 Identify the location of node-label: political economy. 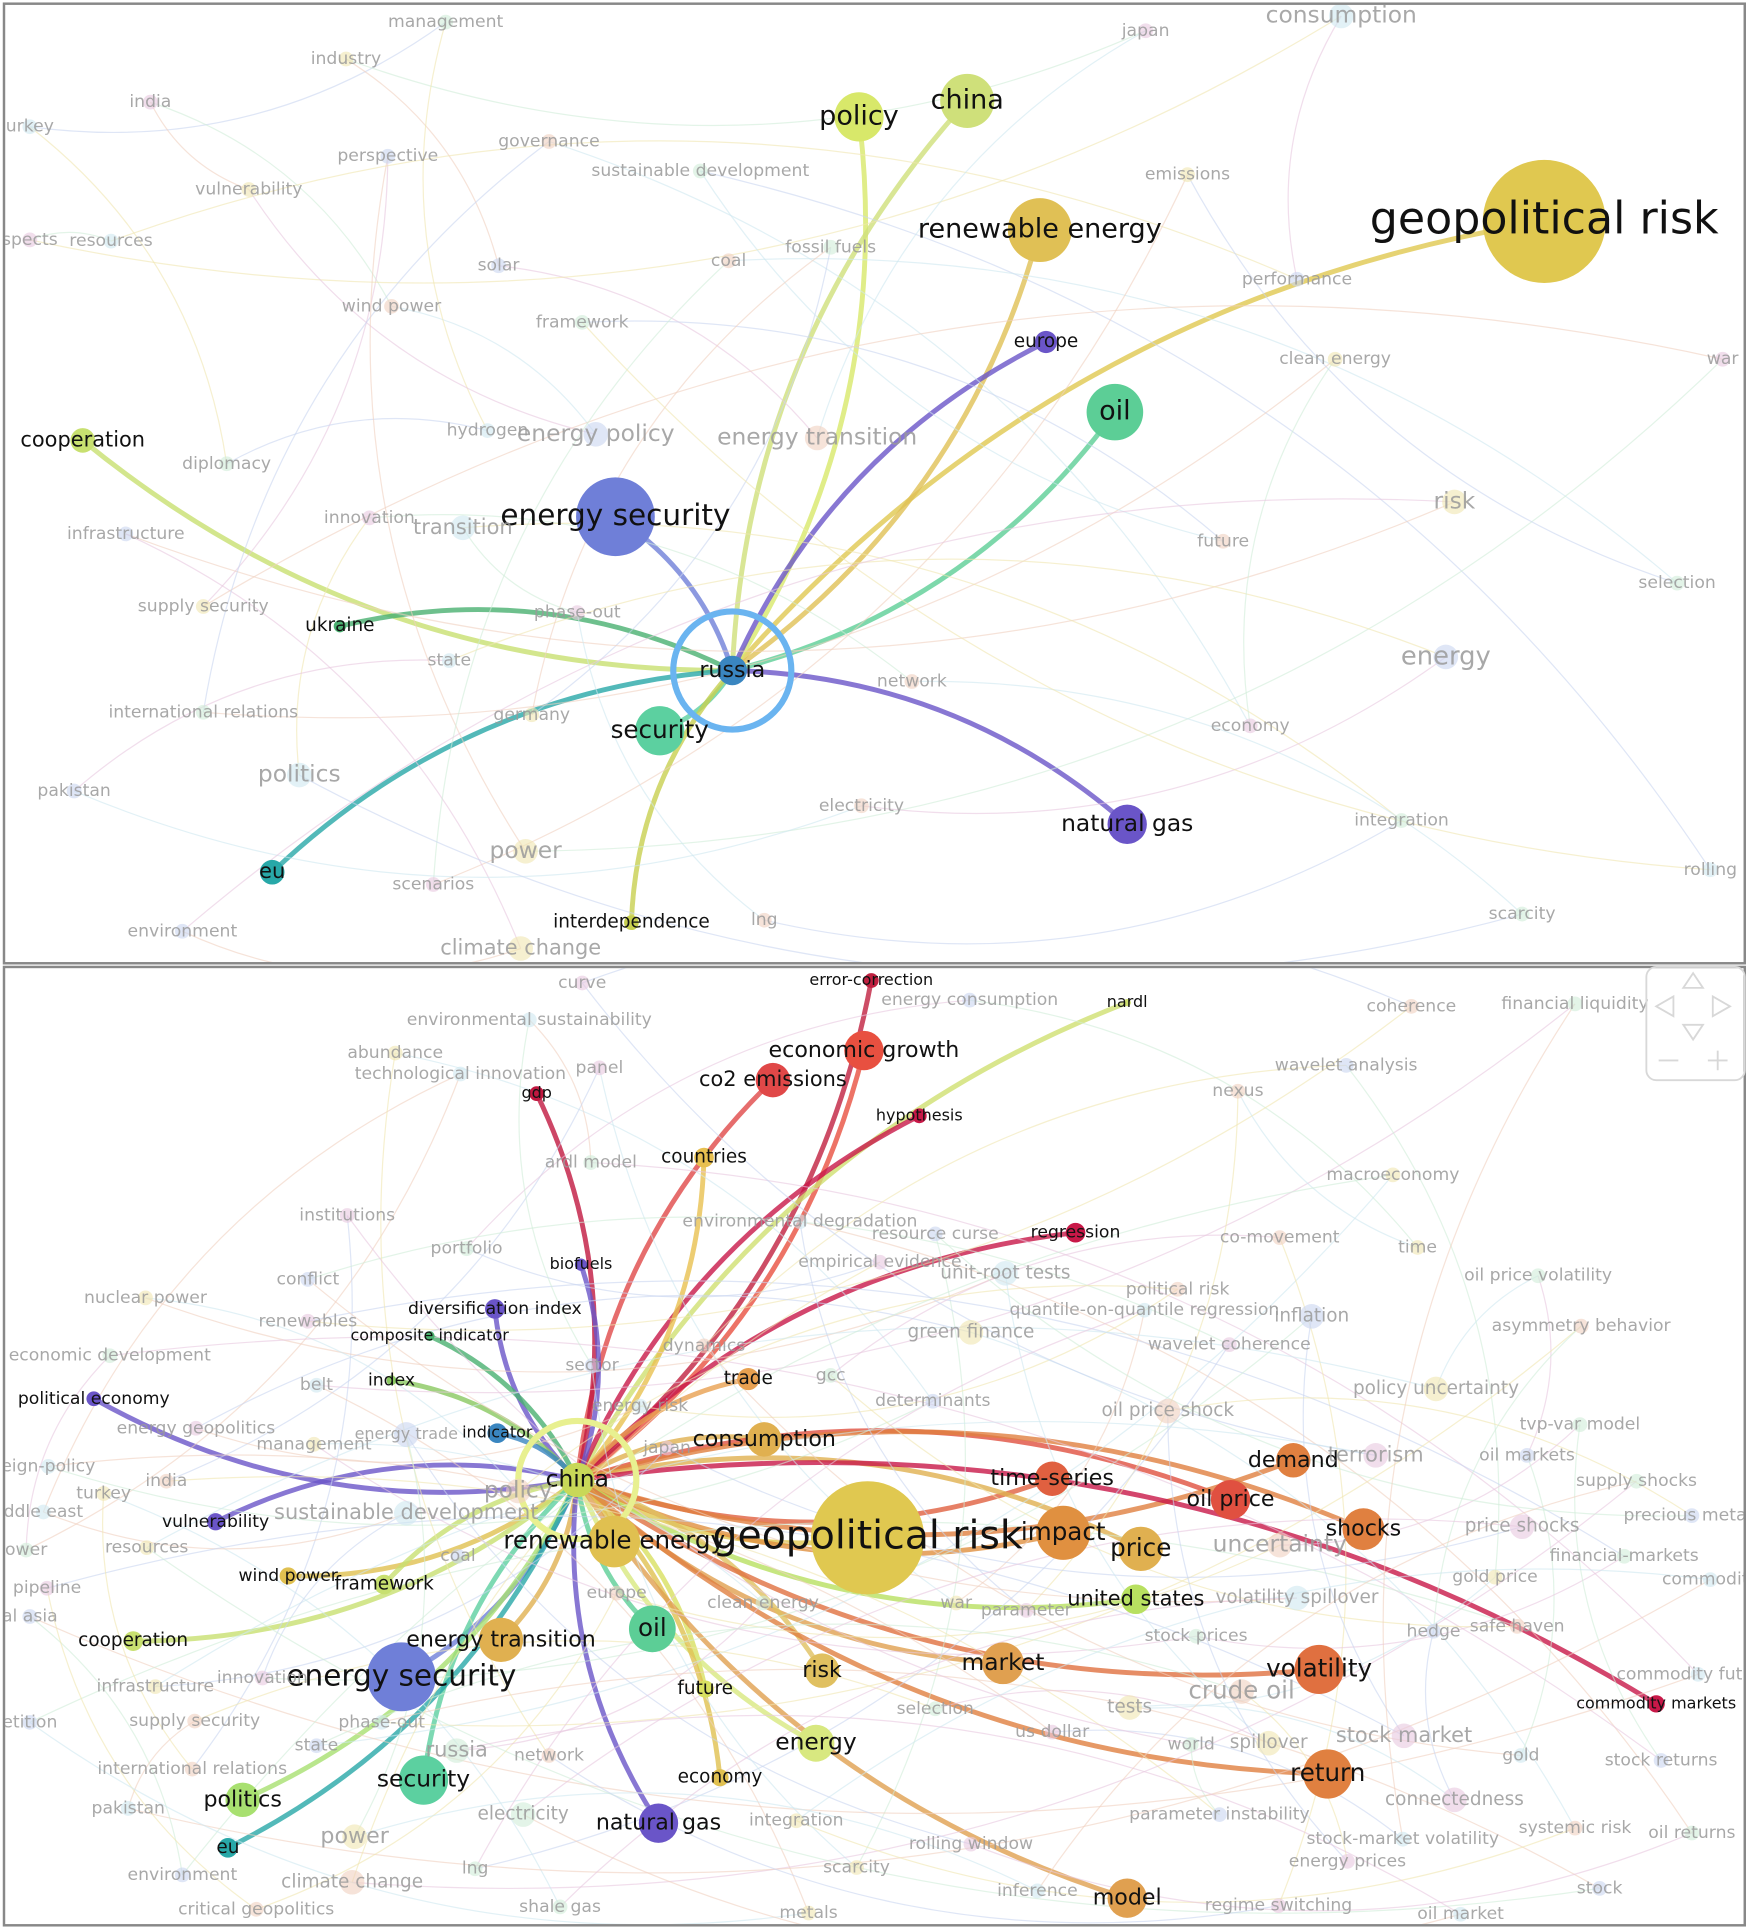
(94, 1399).